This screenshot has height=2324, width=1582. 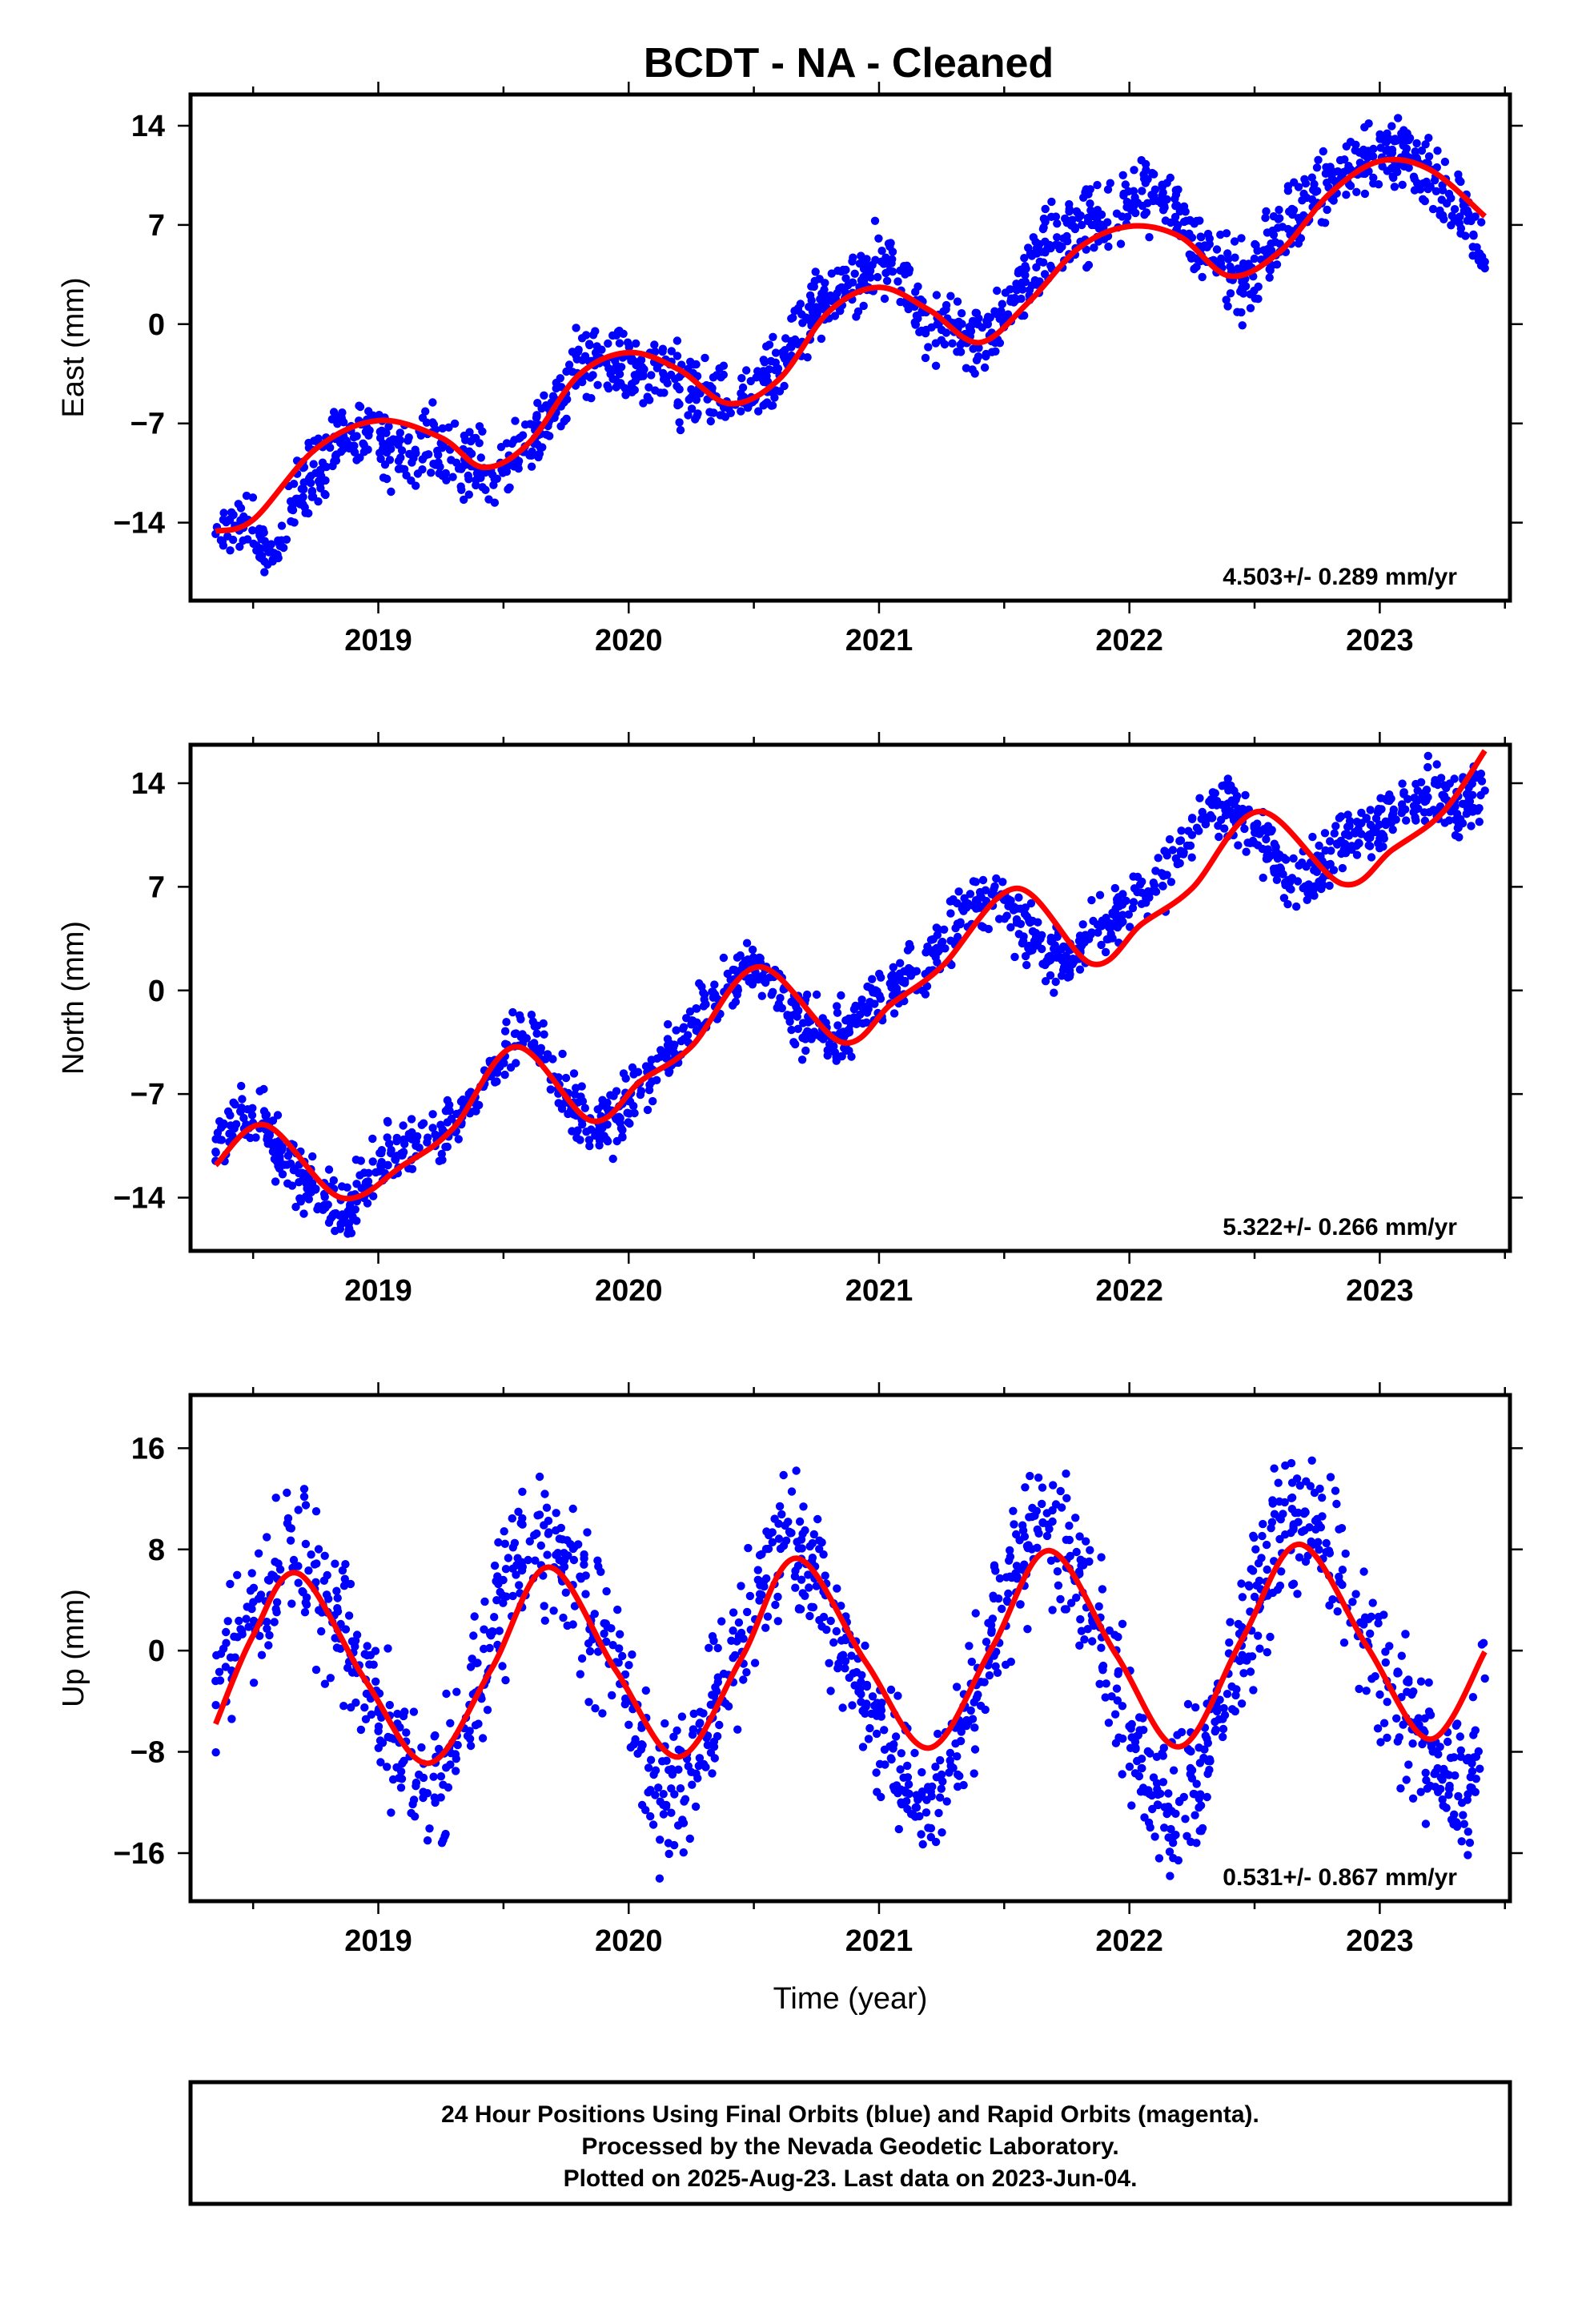 What do you see at coordinates (378, 1291) in the screenshot?
I see `north-x-tick-label: 2019` at bounding box center [378, 1291].